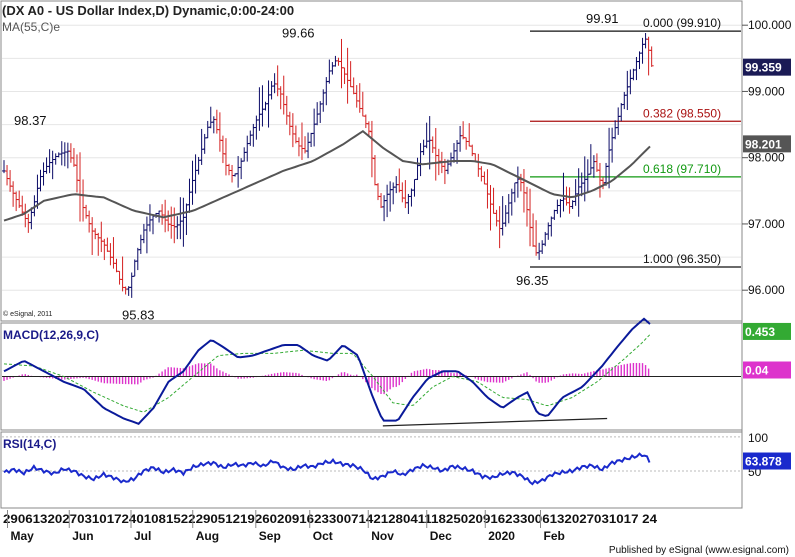 The image size is (795, 557). I want to click on x-month-label: Aug, so click(207, 536).